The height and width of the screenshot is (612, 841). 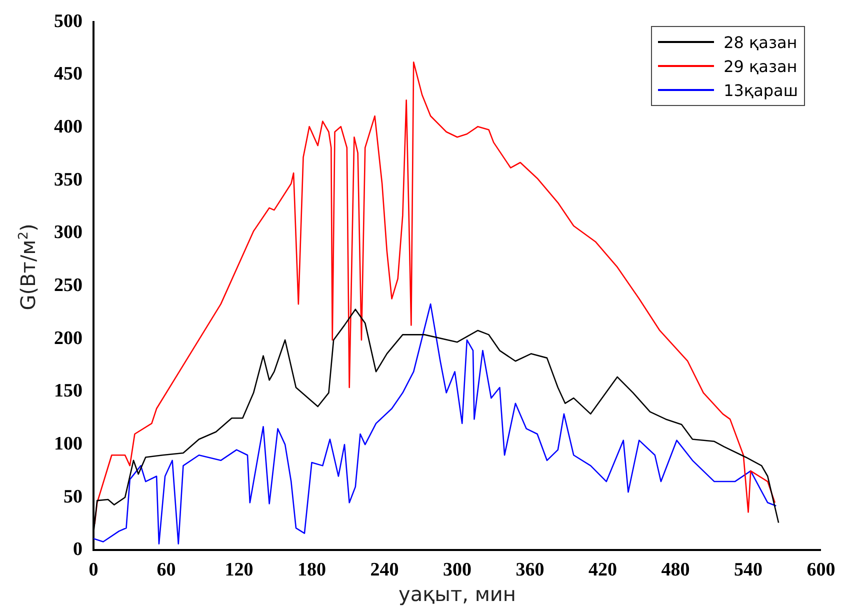 I want to click on y-tick-label: 50, so click(x=73, y=497).